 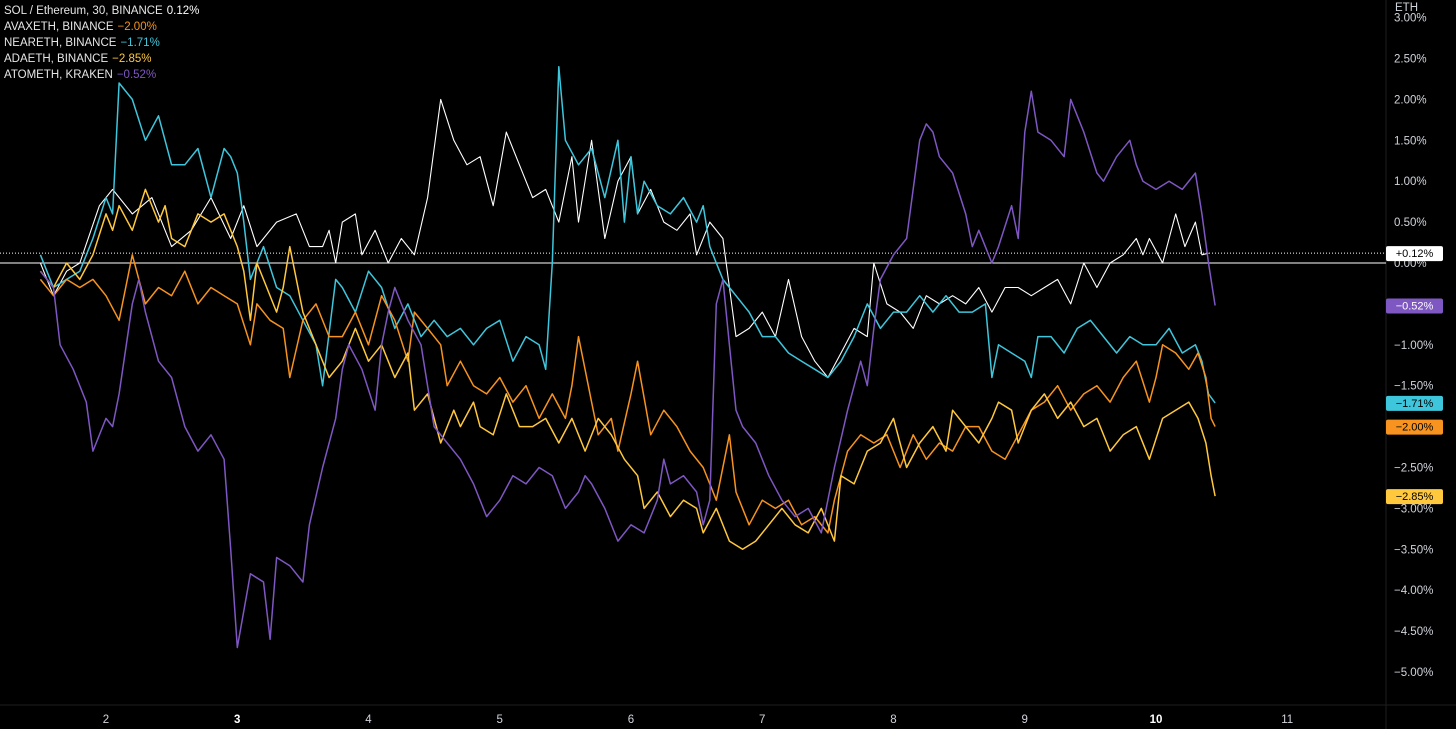 What do you see at coordinates (500, 720) in the screenshot?
I see `x-tick-label: 5` at bounding box center [500, 720].